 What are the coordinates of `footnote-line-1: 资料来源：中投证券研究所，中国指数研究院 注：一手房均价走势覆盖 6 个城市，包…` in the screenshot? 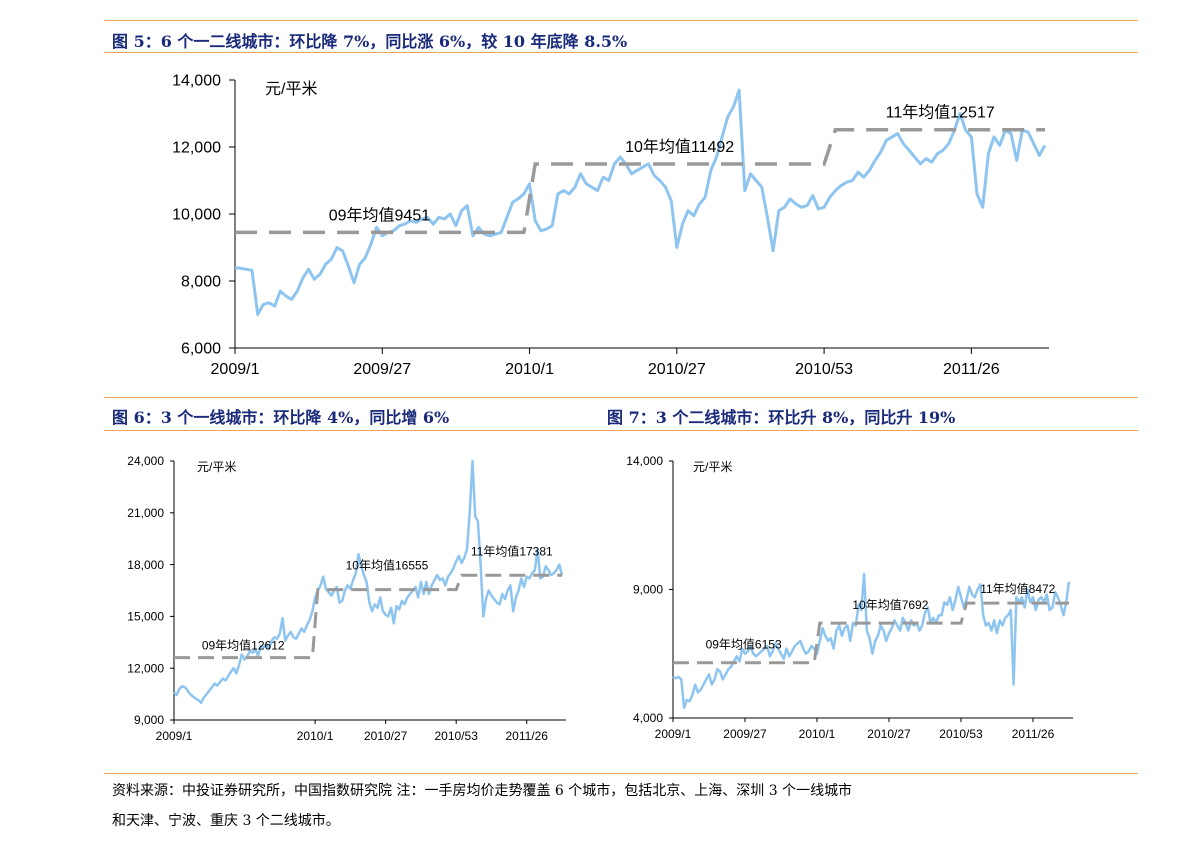 It's located at (482, 791).